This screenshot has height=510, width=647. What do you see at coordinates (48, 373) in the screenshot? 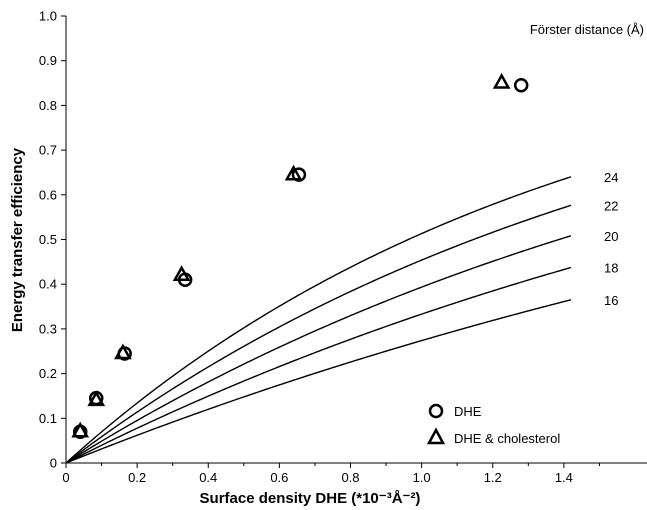
I see `y-tick-label: 0.2` at bounding box center [48, 373].